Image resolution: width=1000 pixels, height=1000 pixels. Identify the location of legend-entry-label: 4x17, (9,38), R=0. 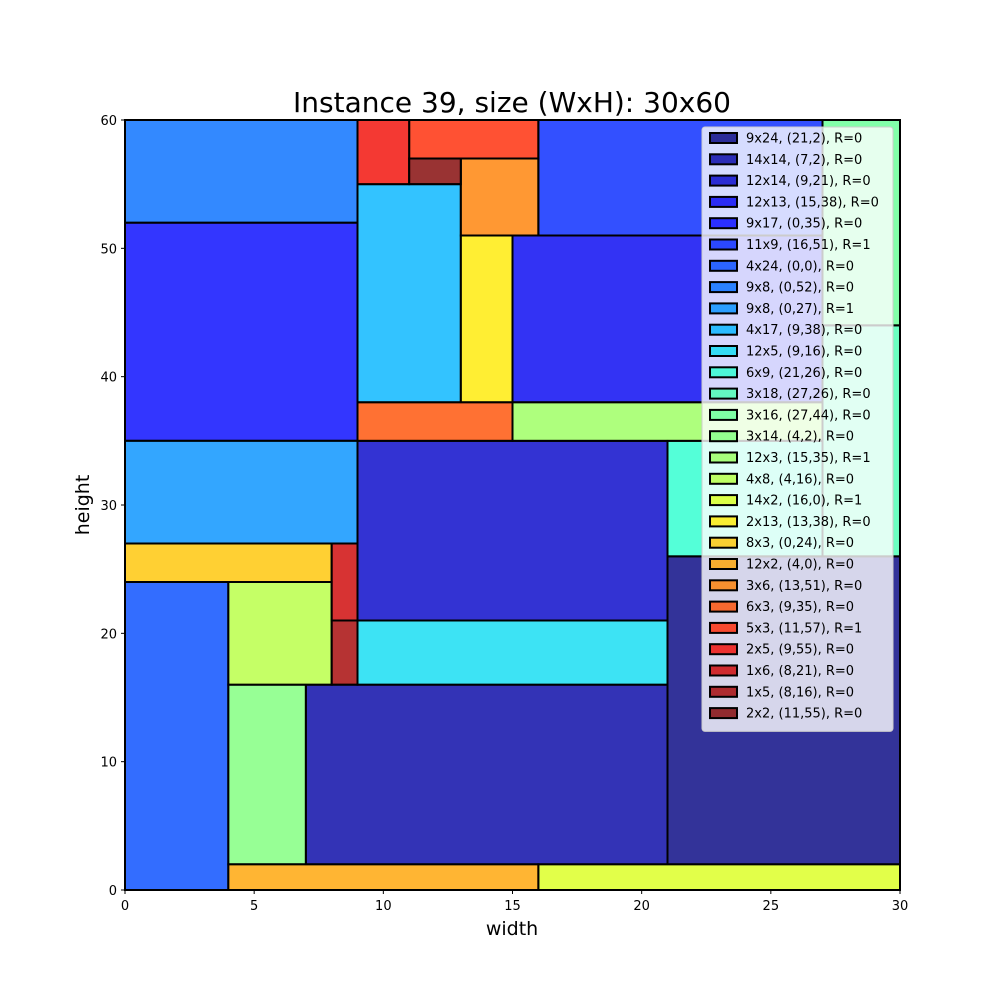
(804, 330).